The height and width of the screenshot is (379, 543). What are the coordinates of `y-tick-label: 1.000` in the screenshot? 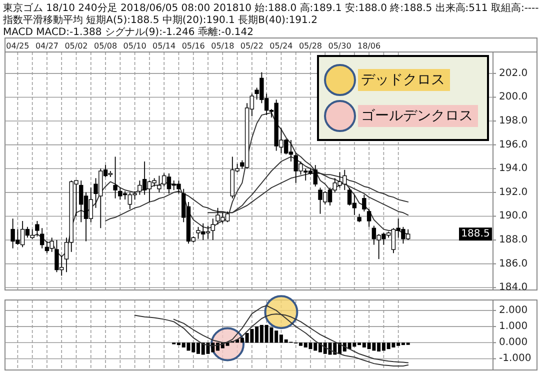 It's located at (513, 326).